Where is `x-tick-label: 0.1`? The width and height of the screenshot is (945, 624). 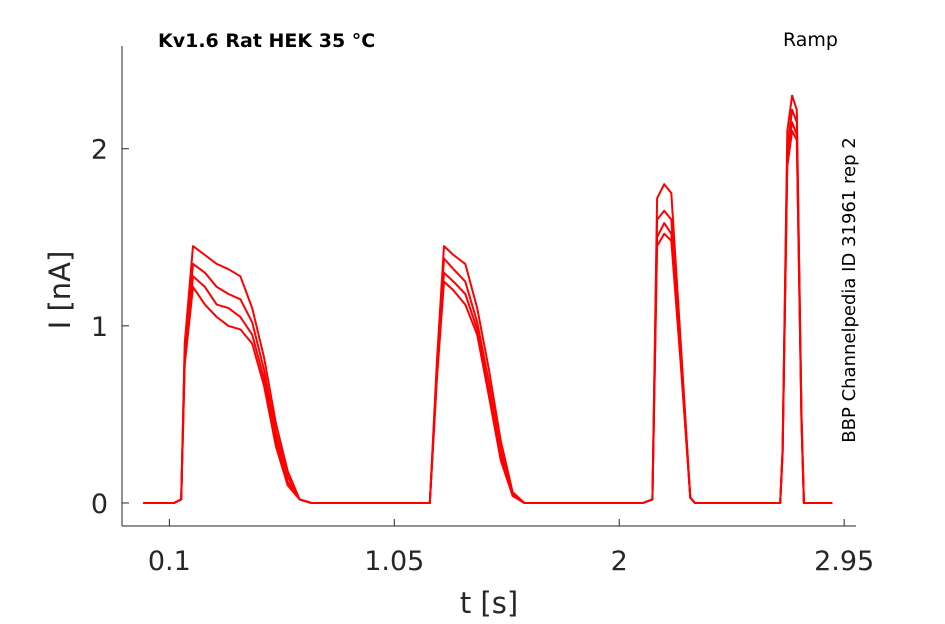
x-tick-label: 0.1 is located at coordinates (169, 561).